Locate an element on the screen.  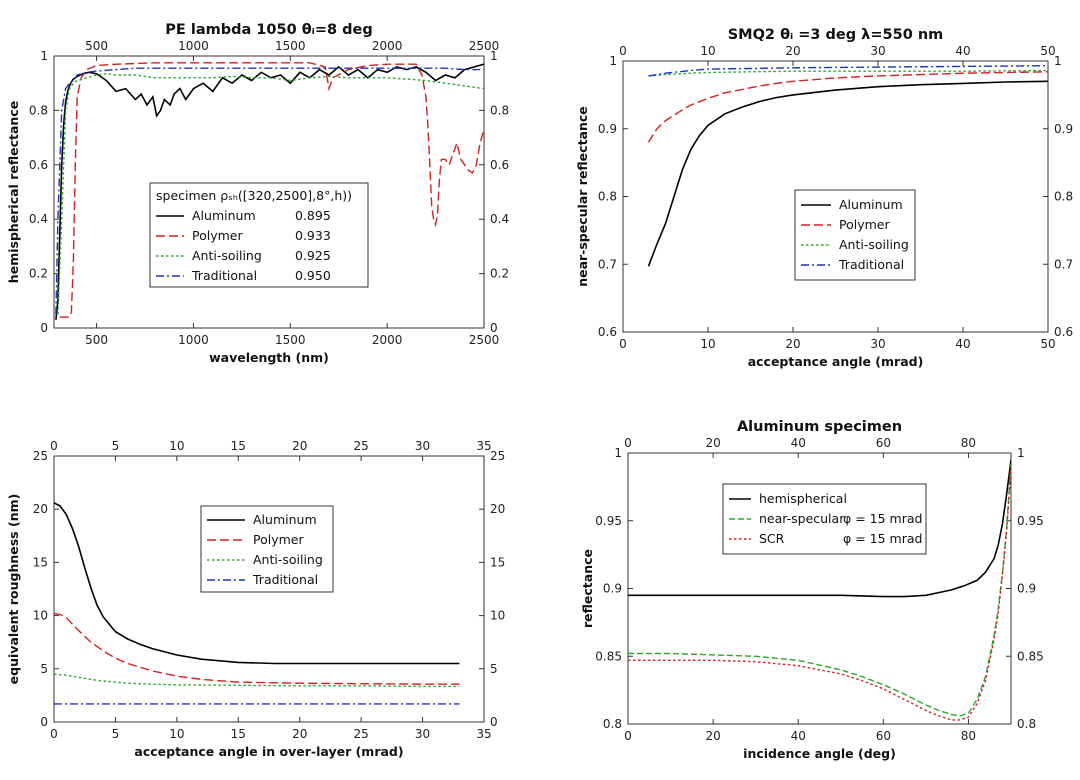
series-line-scr is located at coordinates (819, 593).